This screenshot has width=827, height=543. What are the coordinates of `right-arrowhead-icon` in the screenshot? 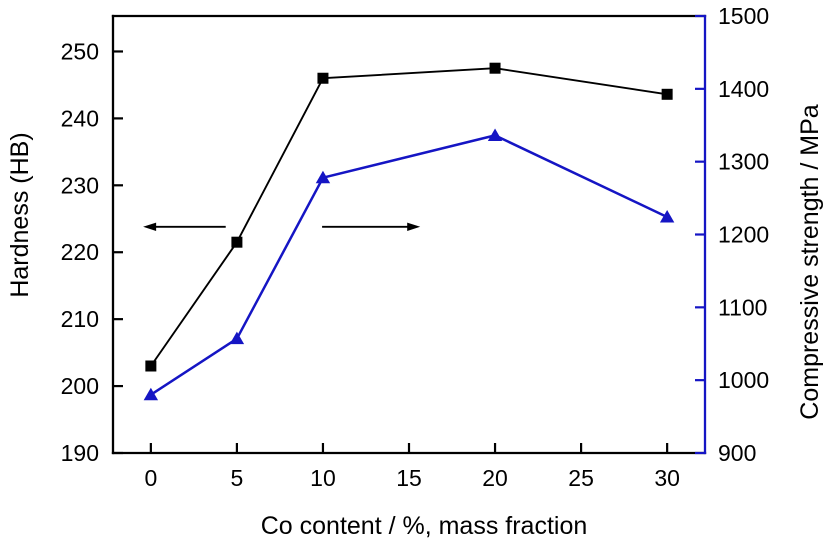 It's located at (414, 227).